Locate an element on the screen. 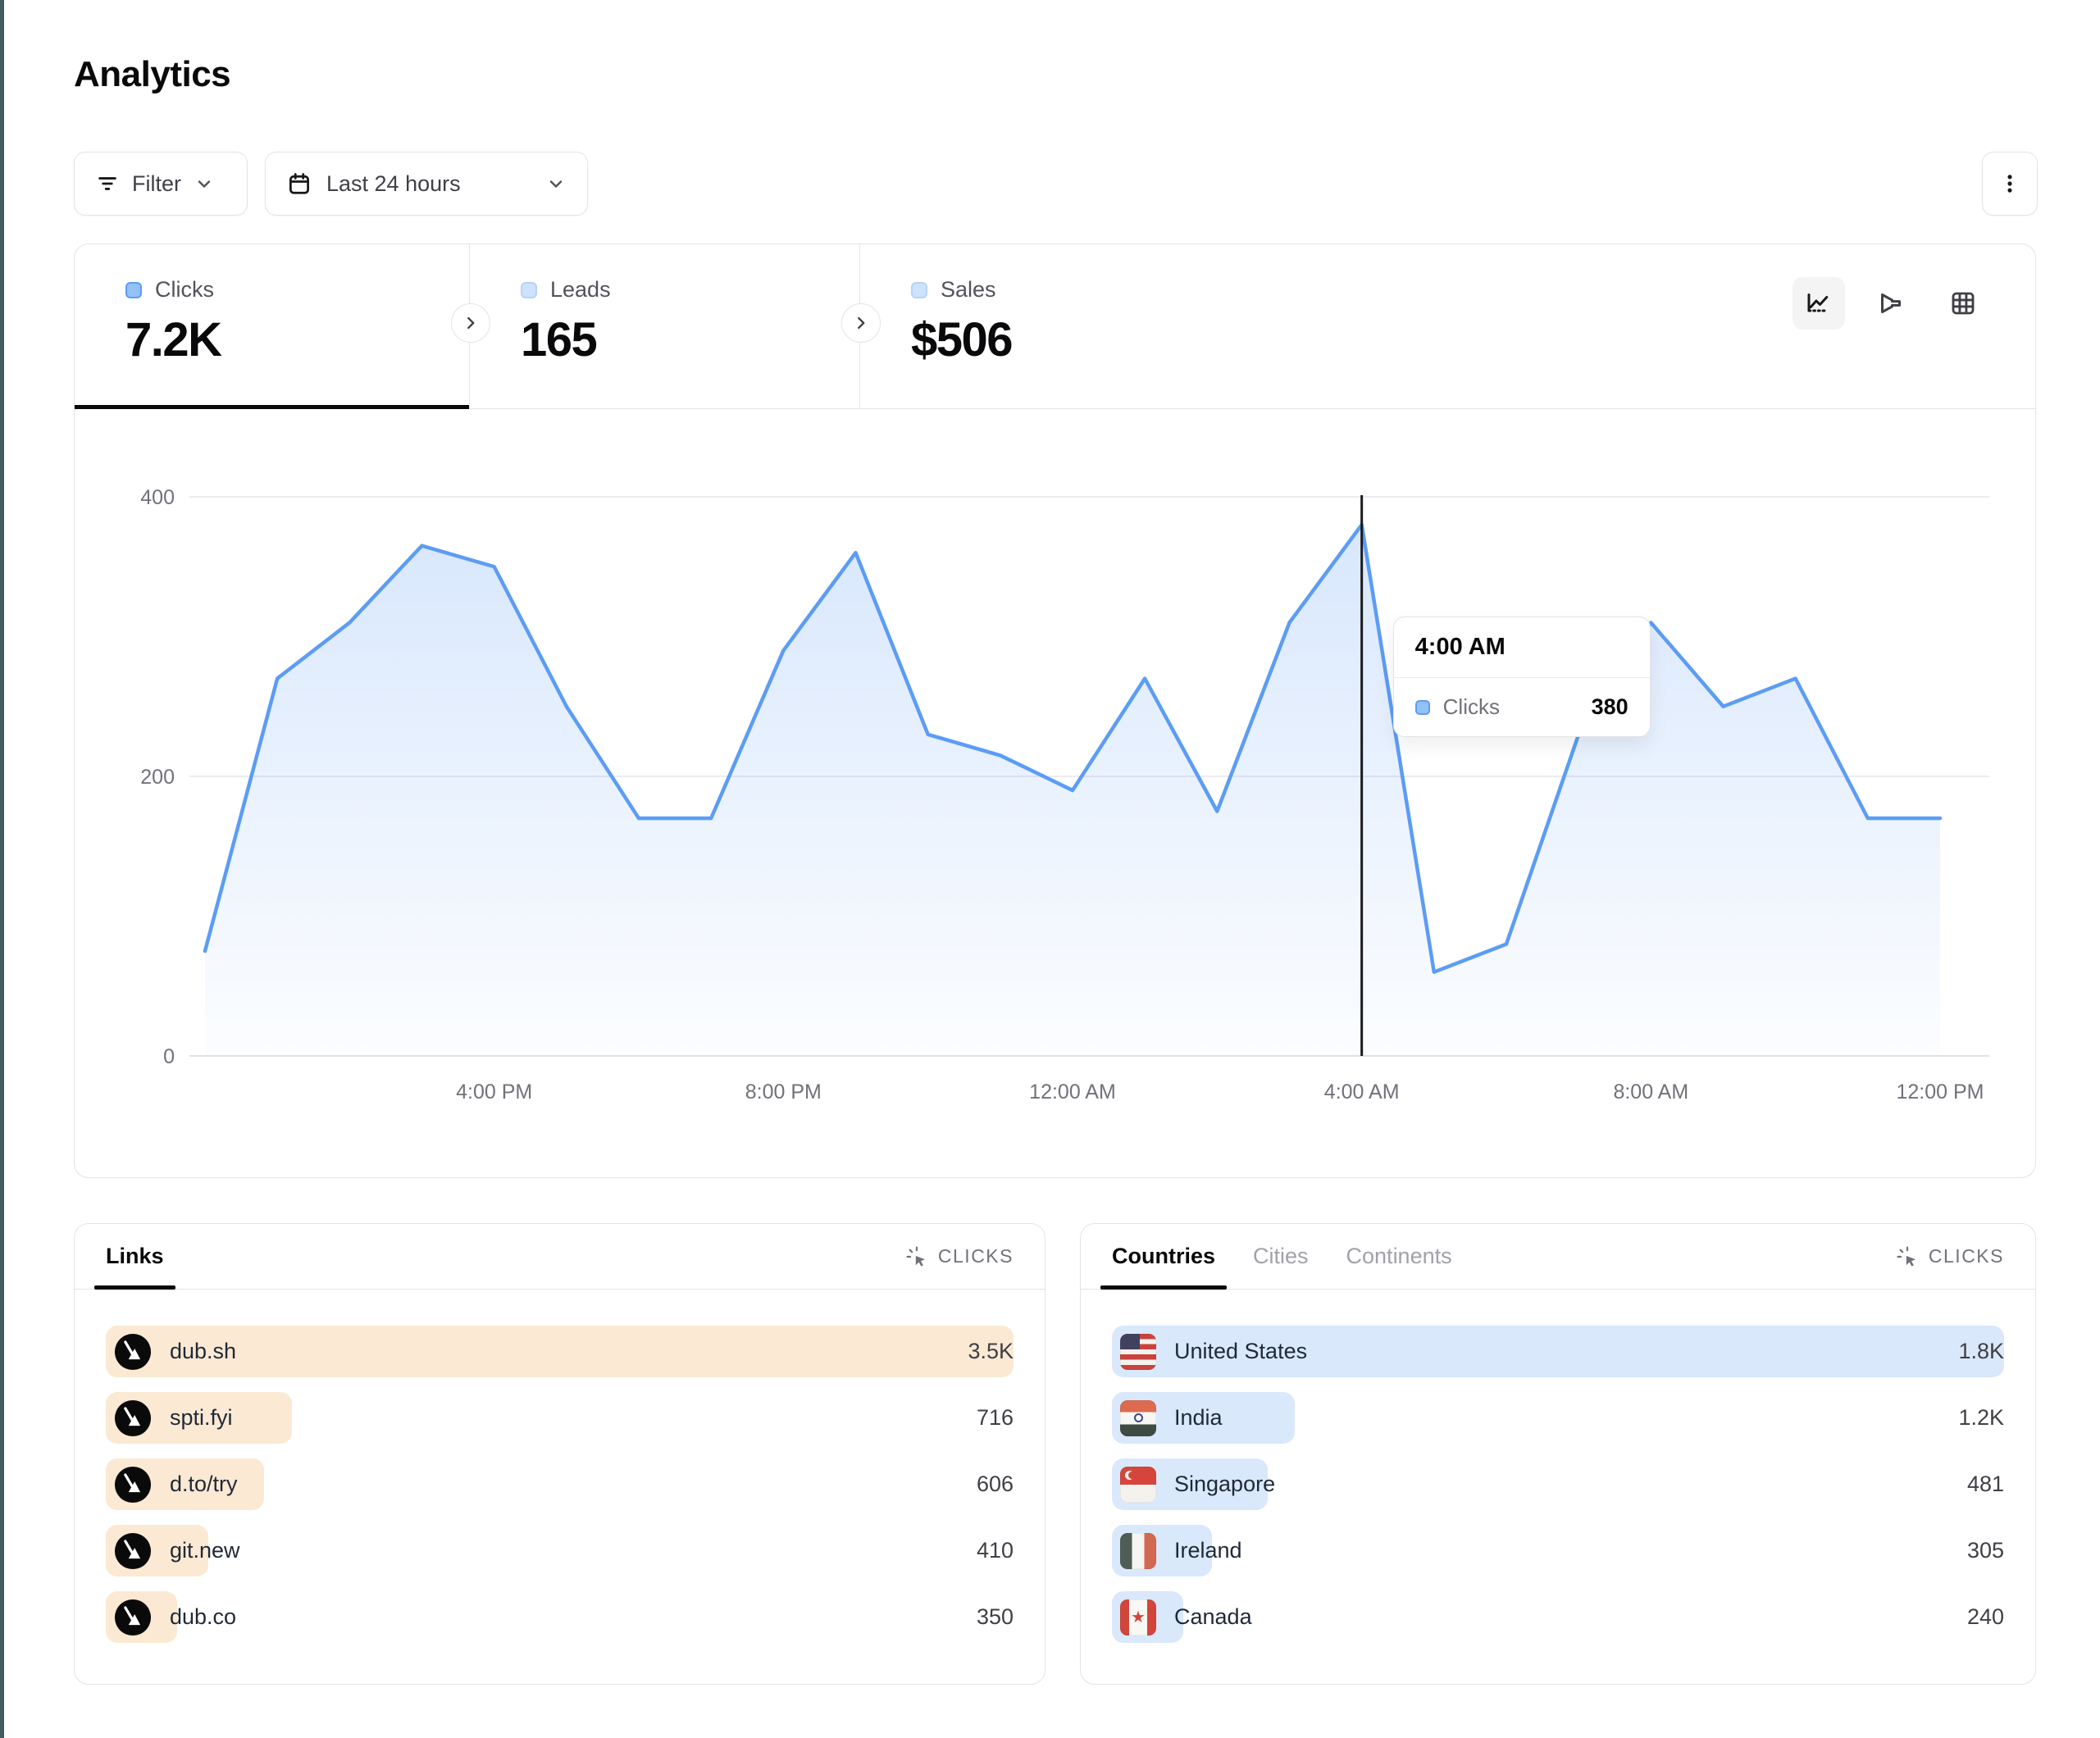 The width and height of the screenshot is (2100, 1738). row-value: 1.2K is located at coordinates (1981, 1417).